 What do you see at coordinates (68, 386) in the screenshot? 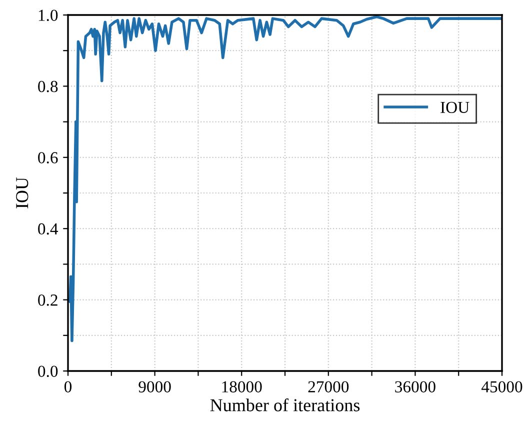
I see `x-tick-label: 0` at bounding box center [68, 386].